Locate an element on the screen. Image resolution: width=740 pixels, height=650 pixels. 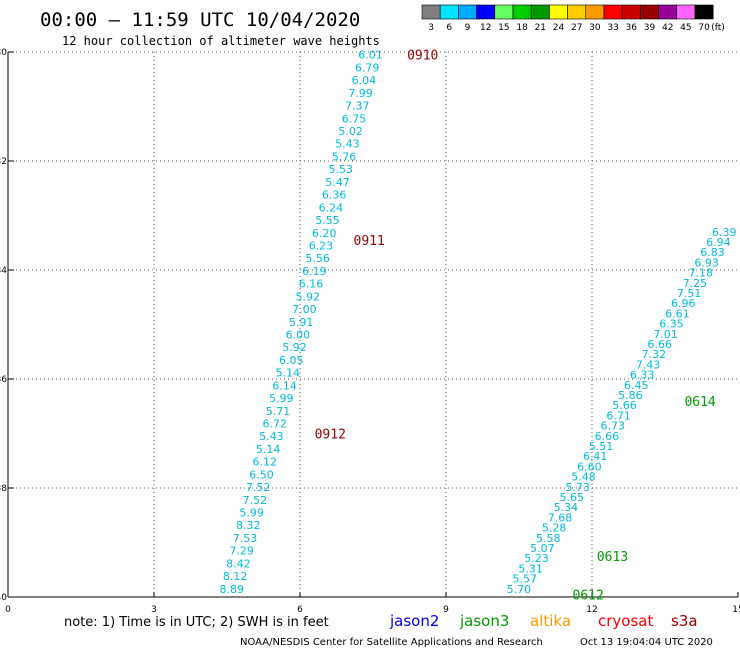
data-label: 7.25 is located at coordinates (695, 283).